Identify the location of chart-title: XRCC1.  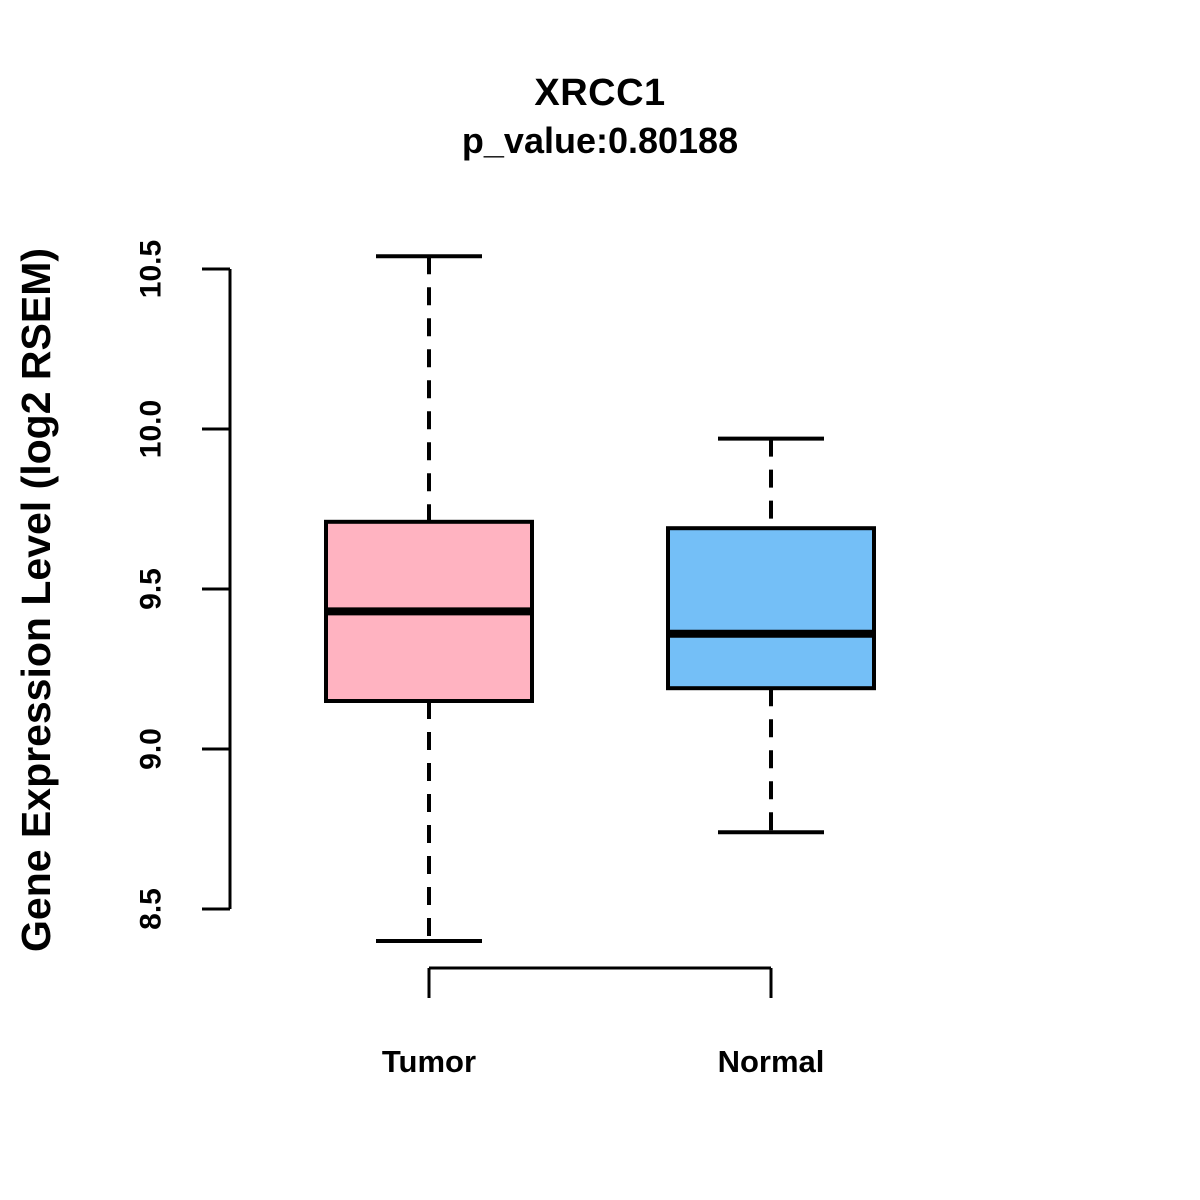
(600, 93).